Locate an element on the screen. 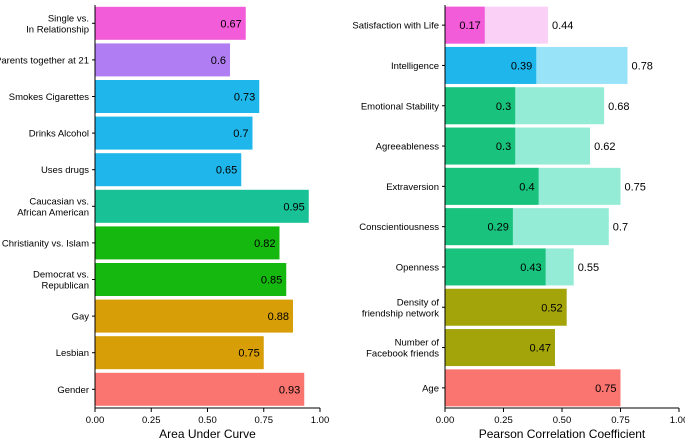  category-label: Lesbian is located at coordinates (72, 353).